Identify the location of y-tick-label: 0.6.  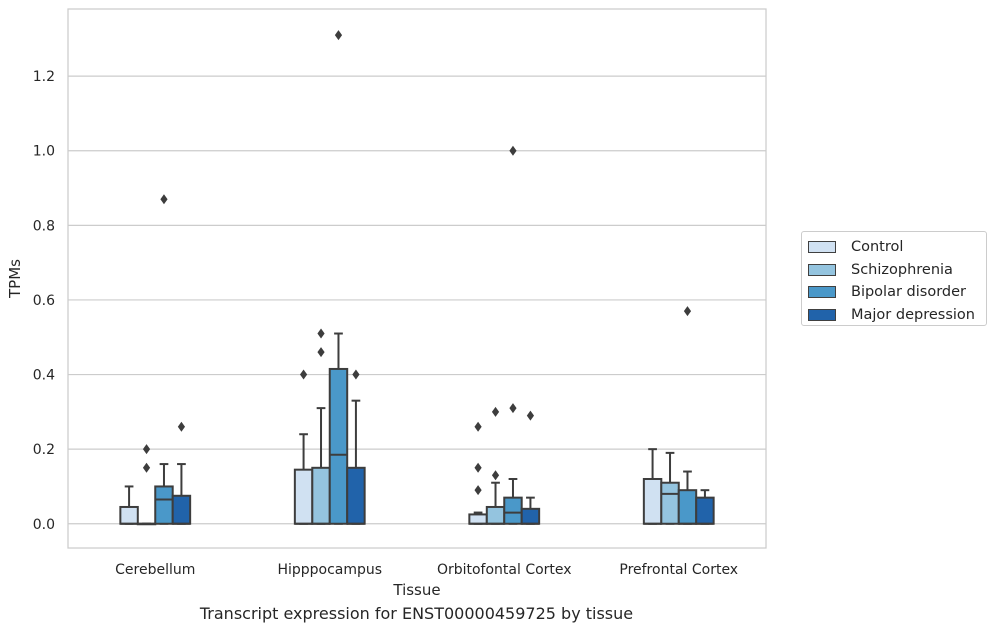
(44, 301).